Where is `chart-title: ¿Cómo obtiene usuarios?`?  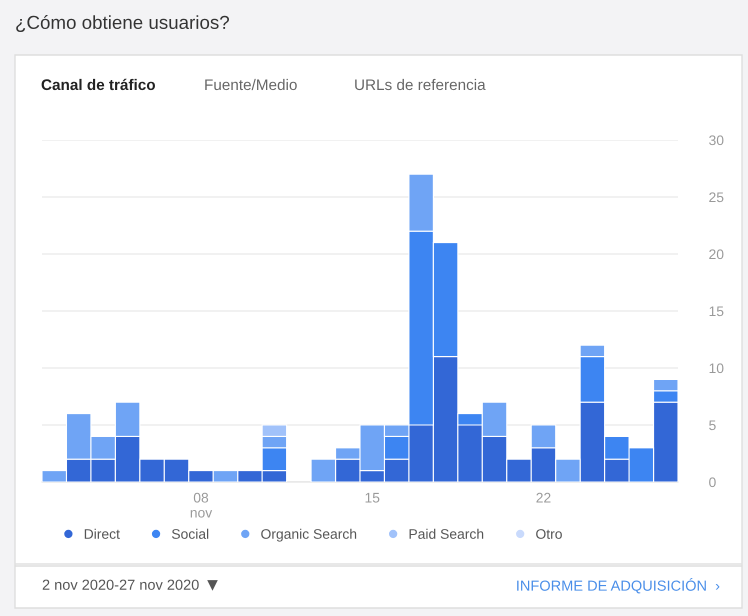 chart-title: ¿Cómo obtiene usuarios? is located at coordinates (123, 23).